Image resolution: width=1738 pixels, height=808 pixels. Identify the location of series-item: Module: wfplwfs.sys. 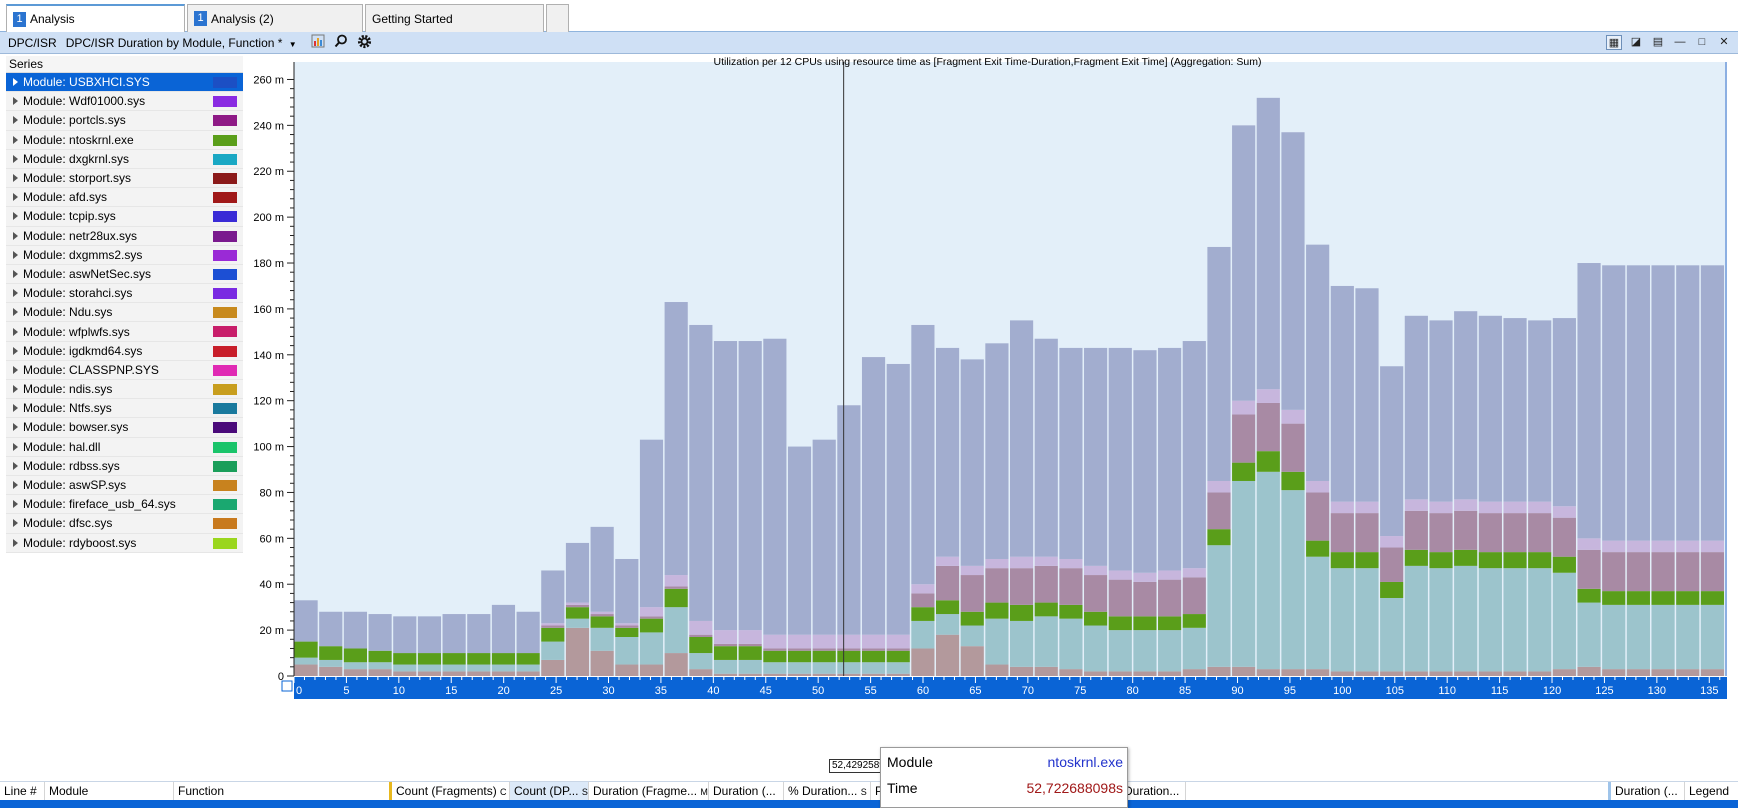
(124, 332).